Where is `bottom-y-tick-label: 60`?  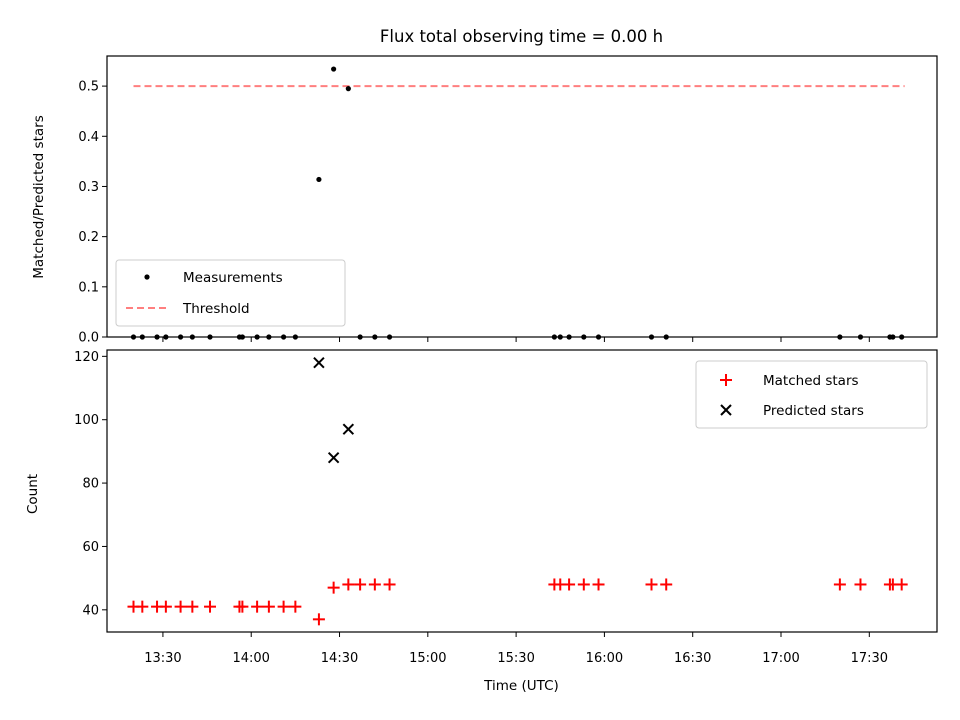
bottom-y-tick-label: 60 is located at coordinates (90, 547).